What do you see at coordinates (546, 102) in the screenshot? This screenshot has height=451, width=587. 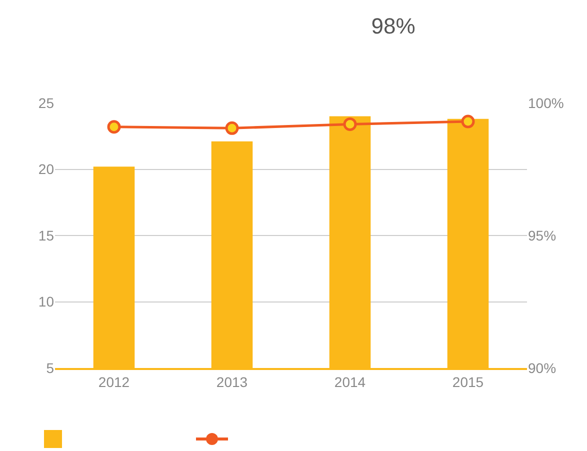 I see `y2-tick-label: 100%` at bounding box center [546, 102].